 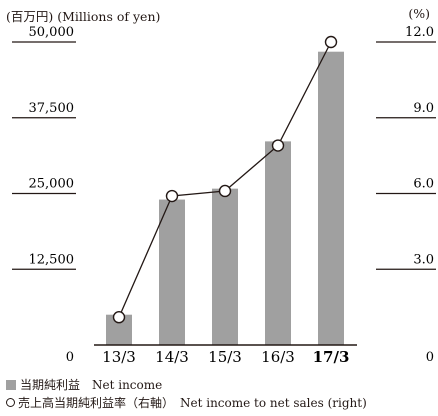 What do you see at coordinates (419, 13) in the screenshot?
I see `right-axis-unit-label: (%)` at bounding box center [419, 13].